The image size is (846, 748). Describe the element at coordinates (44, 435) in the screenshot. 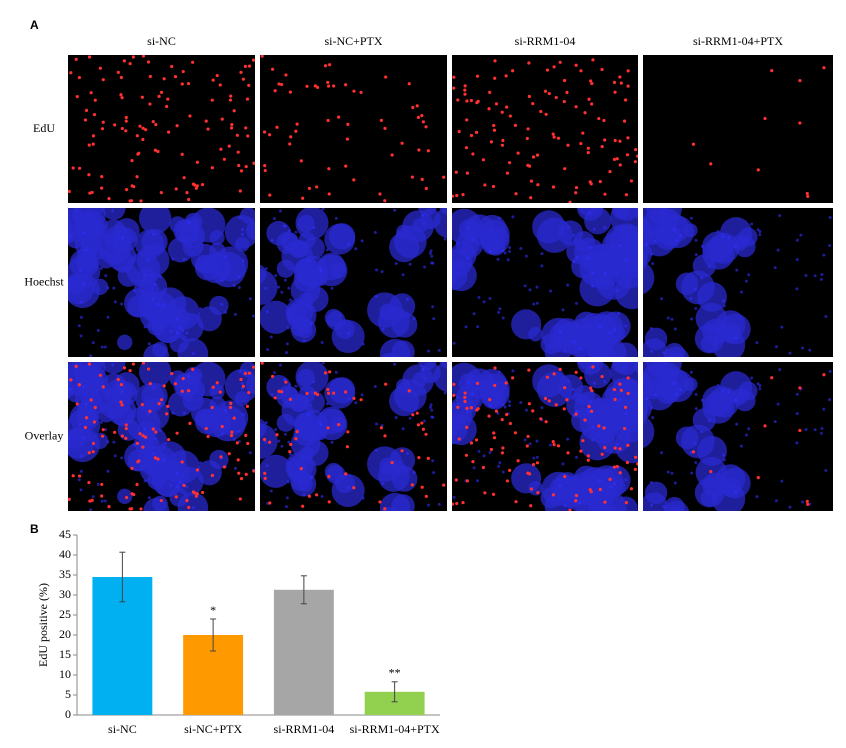

I see `row-label: Overlay` at that location.